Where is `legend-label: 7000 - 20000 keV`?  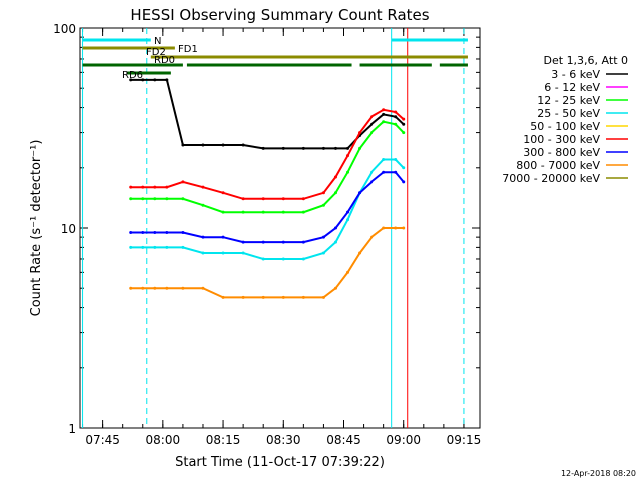
legend-label: 7000 - 20000 keV is located at coordinates (551, 178).